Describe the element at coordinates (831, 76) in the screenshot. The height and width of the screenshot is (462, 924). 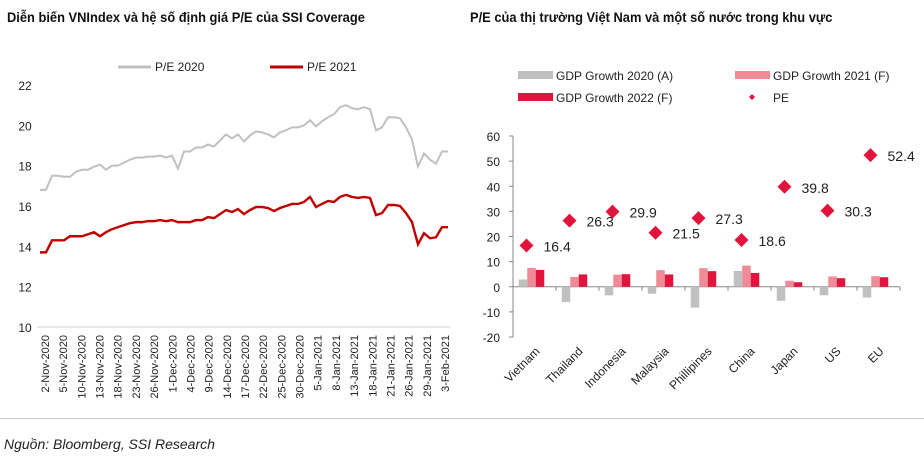
I see `legend-label: GDP Growth 2021 (F)` at that location.